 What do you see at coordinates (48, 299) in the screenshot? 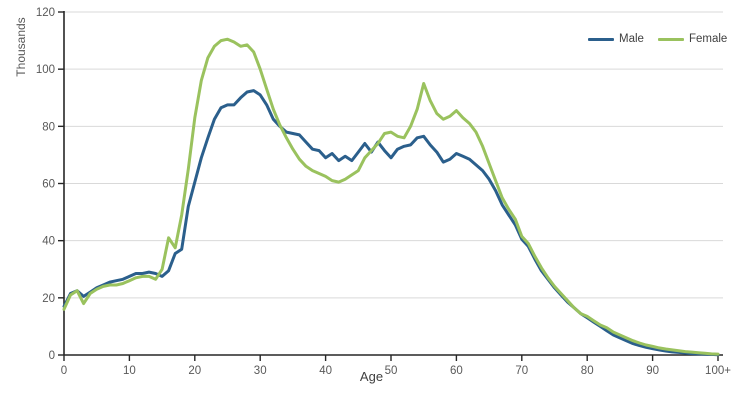
I see `y-tick-label: 20` at bounding box center [48, 299].